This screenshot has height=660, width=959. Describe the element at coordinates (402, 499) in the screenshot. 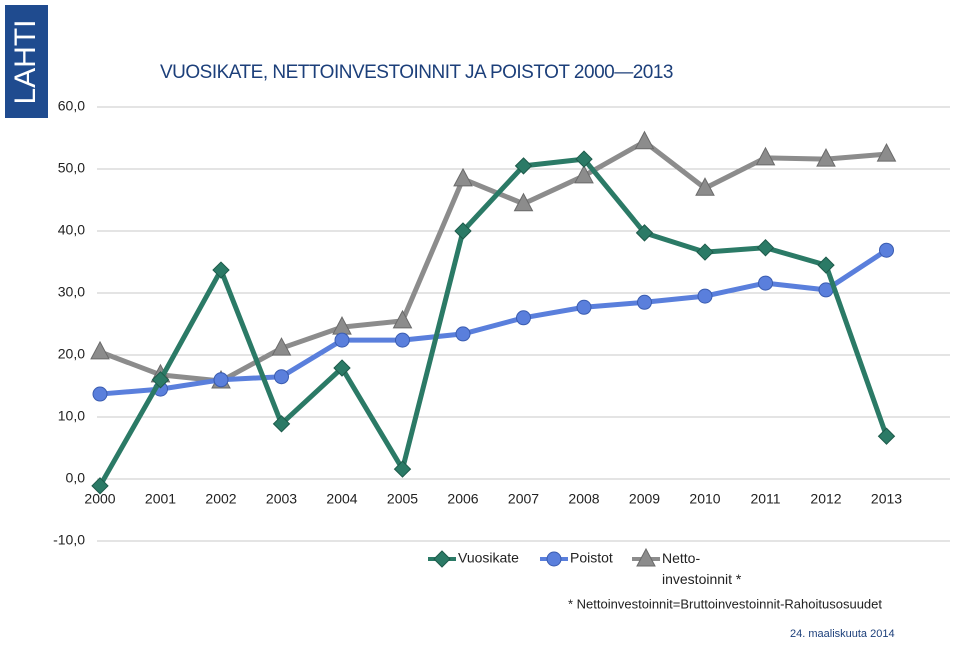

I see `x-tick-label: 2005` at that location.